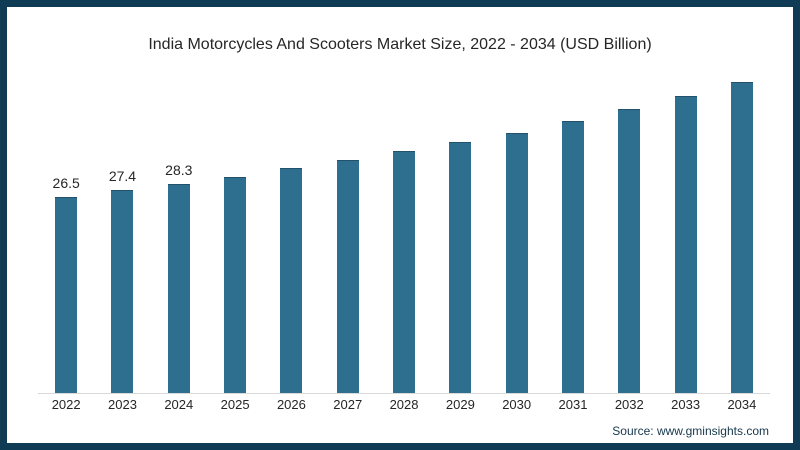  Describe the element at coordinates (348, 404) in the screenshot. I see `x-axis-label: 2027` at that location.